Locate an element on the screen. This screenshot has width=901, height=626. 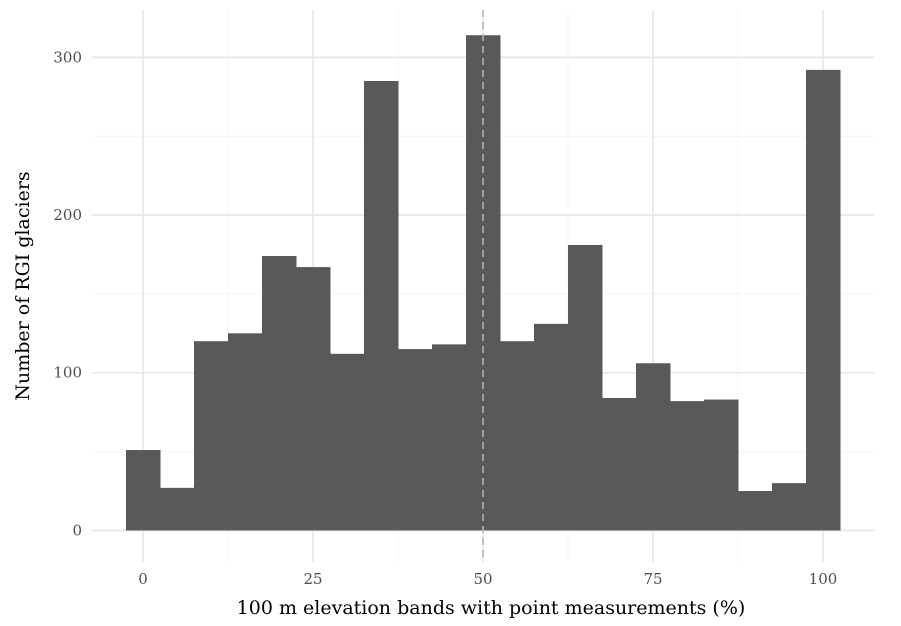
y-axis-title: Number of RGI glaciers is located at coordinates (23, 285).